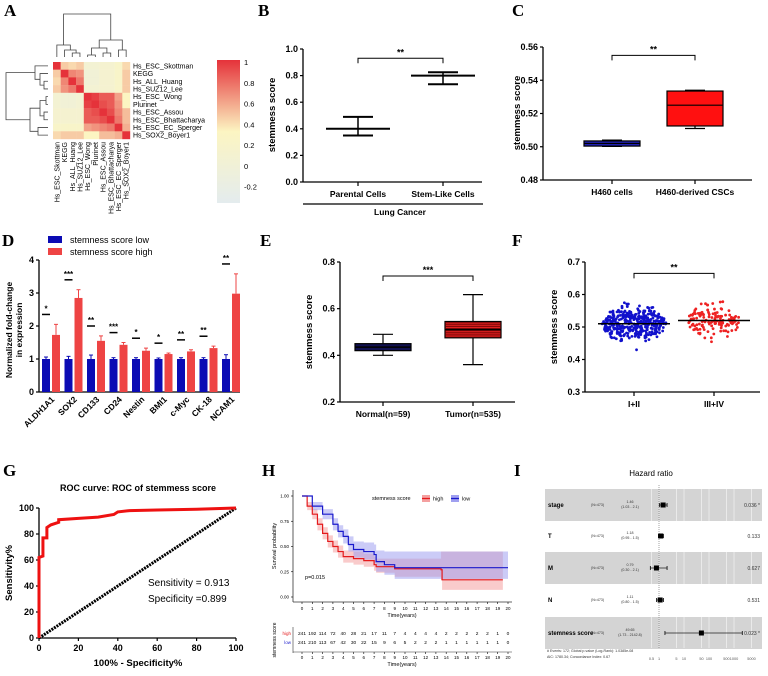 The width and height of the screenshot is (768, 676). What do you see at coordinates (65, 152) in the screenshot?
I see `heatmap-column-label: KEGG` at bounding box center [65, 152].